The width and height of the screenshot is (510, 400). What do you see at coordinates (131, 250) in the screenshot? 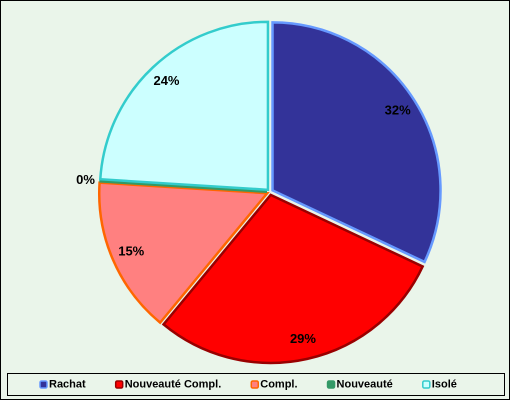
I see `data-label: 15%` at bounding box center [131, 250].